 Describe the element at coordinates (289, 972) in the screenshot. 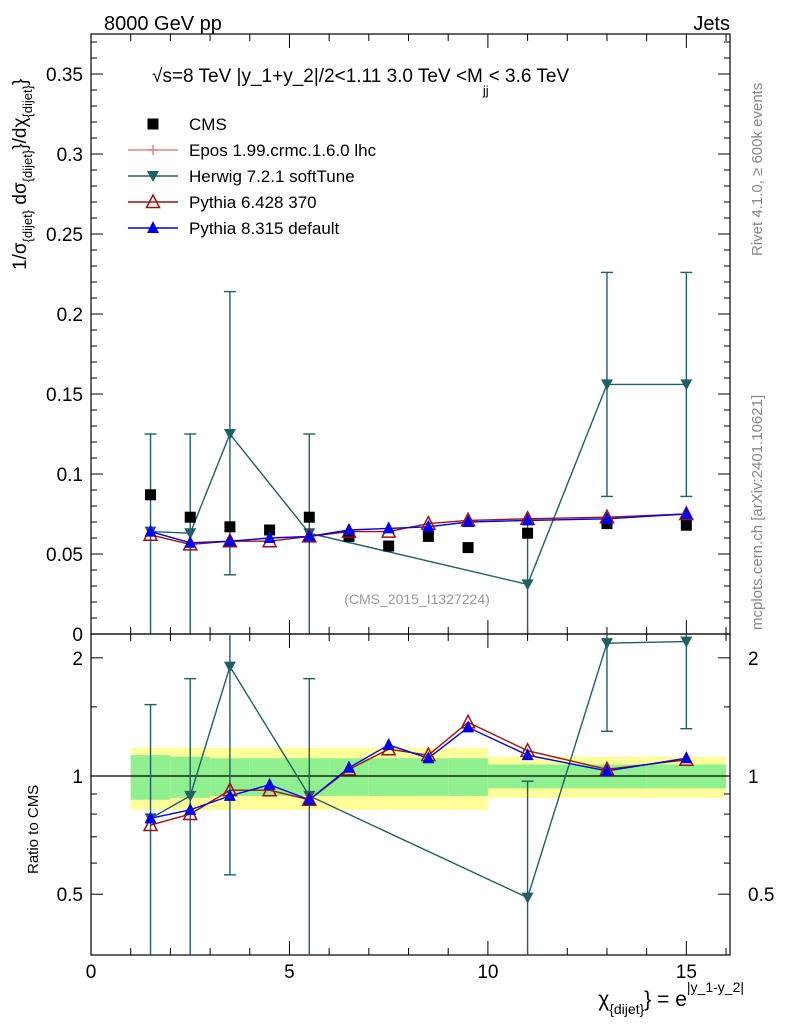

I see `xtick-label: 5` at that location.